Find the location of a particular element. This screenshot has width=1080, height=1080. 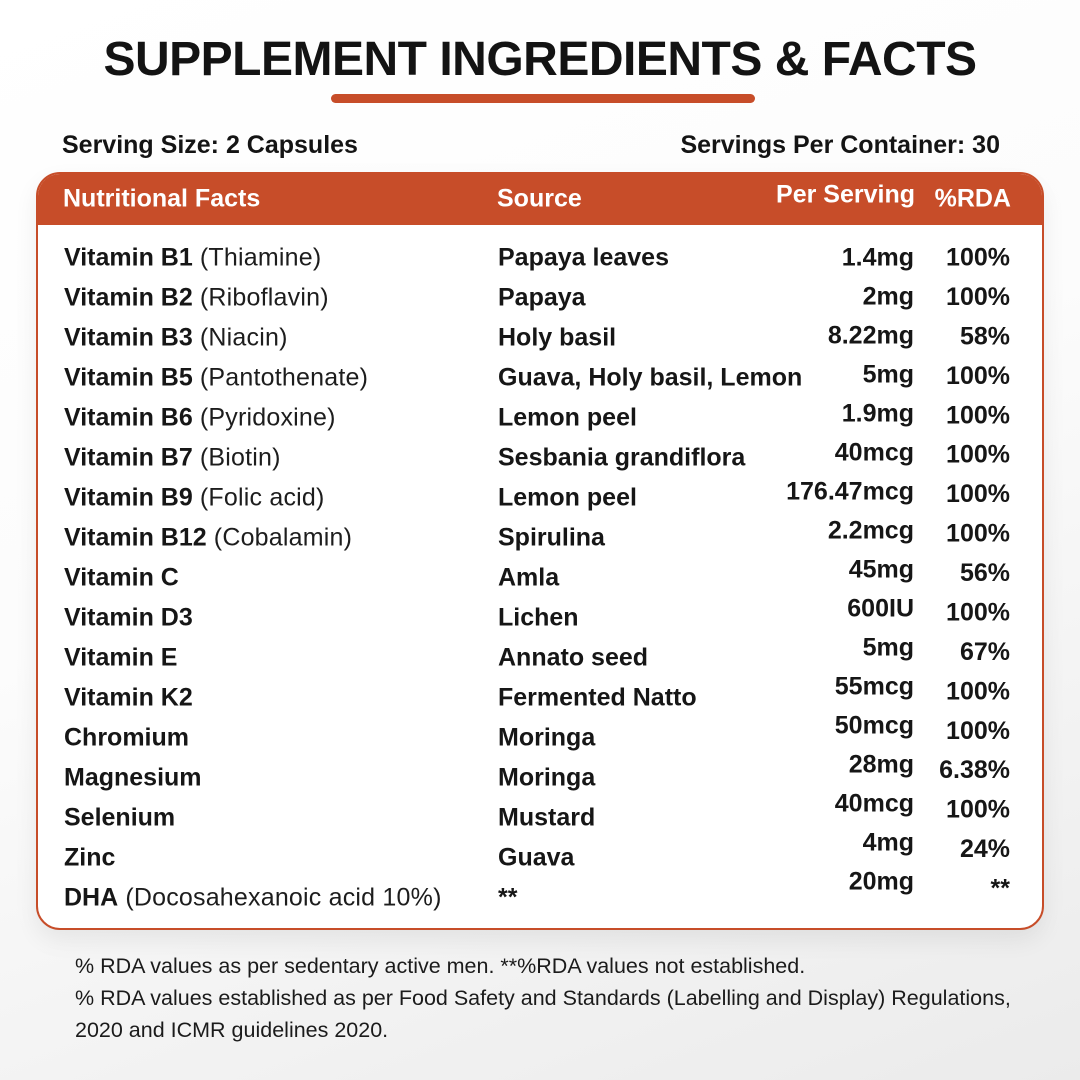

per-serving-value: 2mg is located at coordinates (888, 296).